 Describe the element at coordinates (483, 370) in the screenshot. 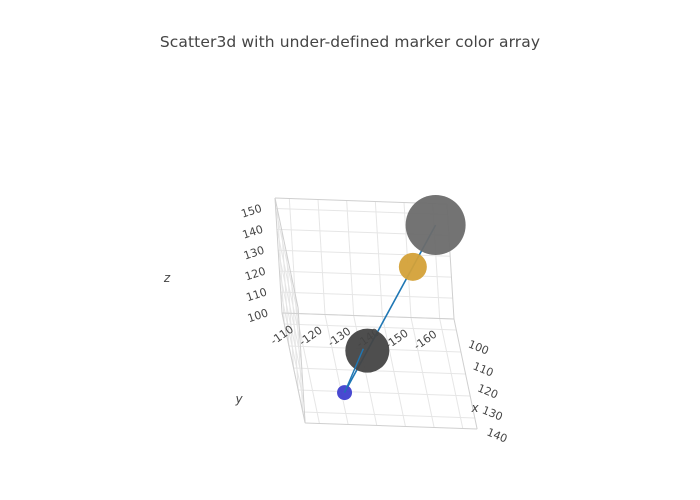

I see `x-tick-label: 110` at that location.